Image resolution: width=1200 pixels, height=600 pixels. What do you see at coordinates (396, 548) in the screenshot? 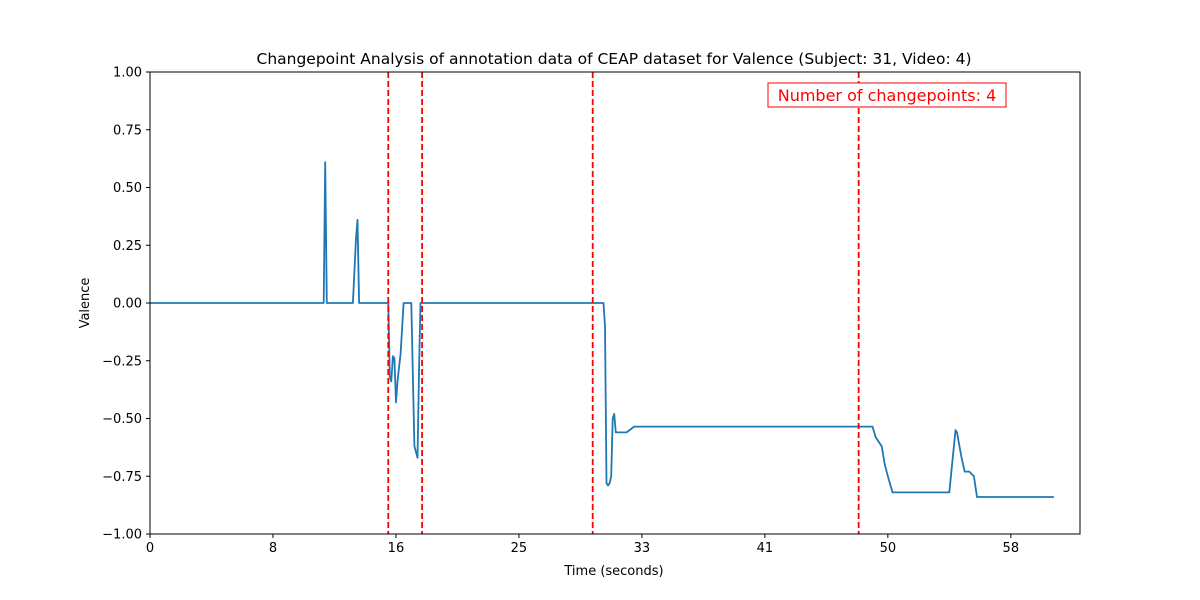
I see `x-tick-label: 16` at bounding box center [396, 548].